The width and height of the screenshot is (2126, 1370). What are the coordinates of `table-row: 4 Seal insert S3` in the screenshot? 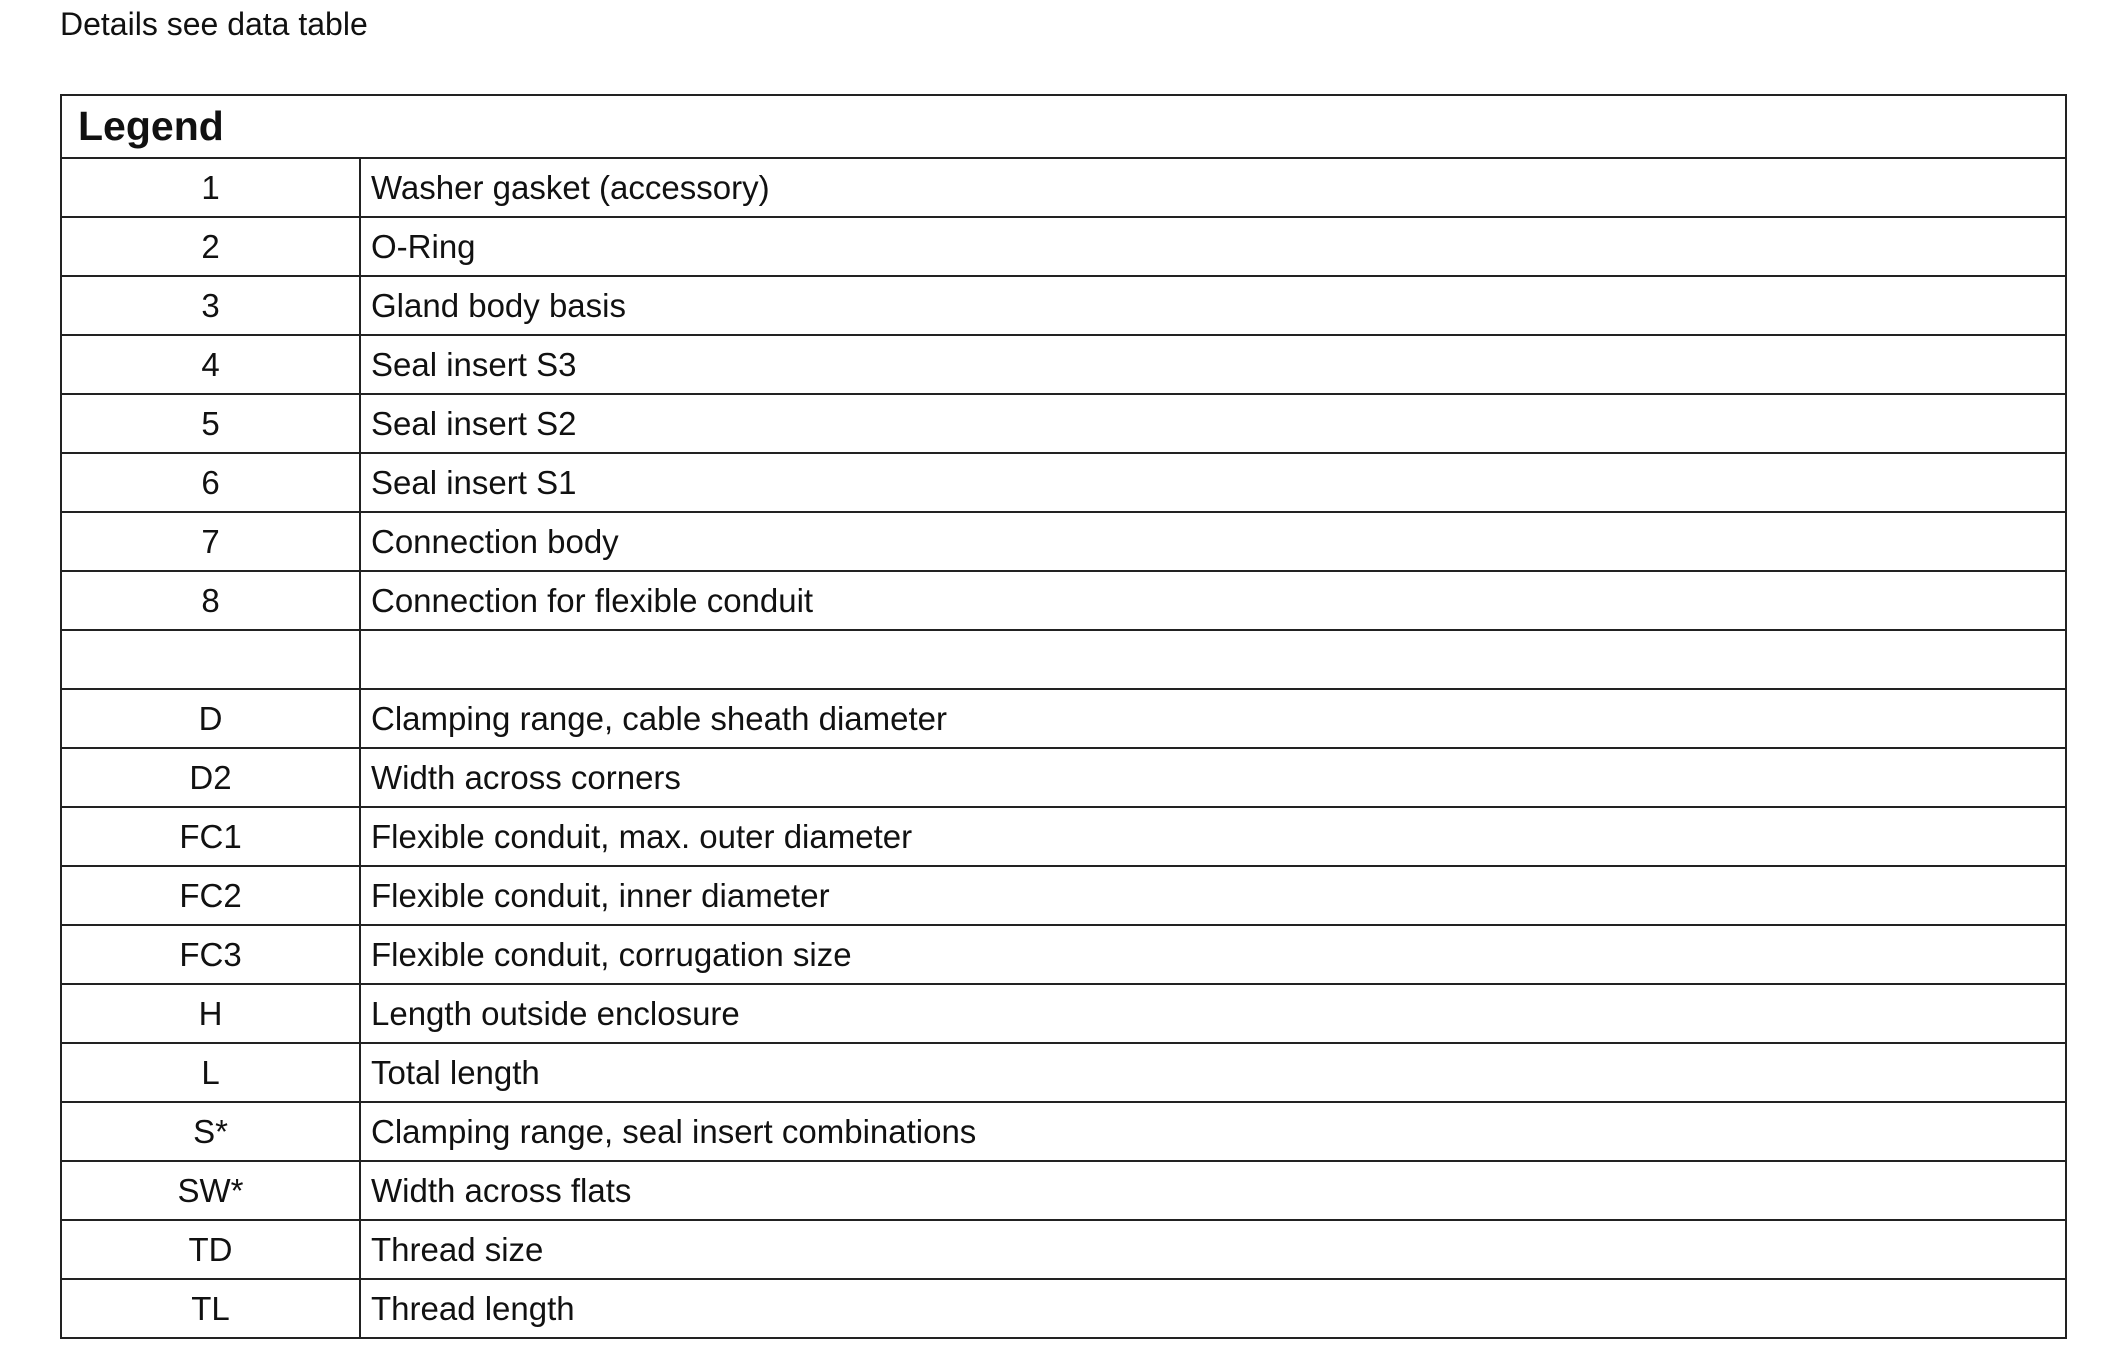 It's located at (1063, 364).